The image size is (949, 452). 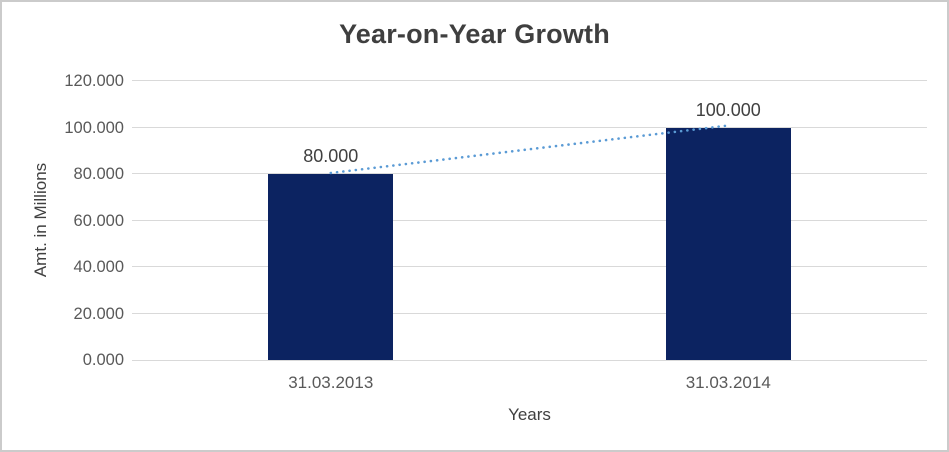 What do you see at coordinates (331, 382) in the screenshot?
I see `x-tick-label: 31.03.2013` at bounding box center [331, 382].